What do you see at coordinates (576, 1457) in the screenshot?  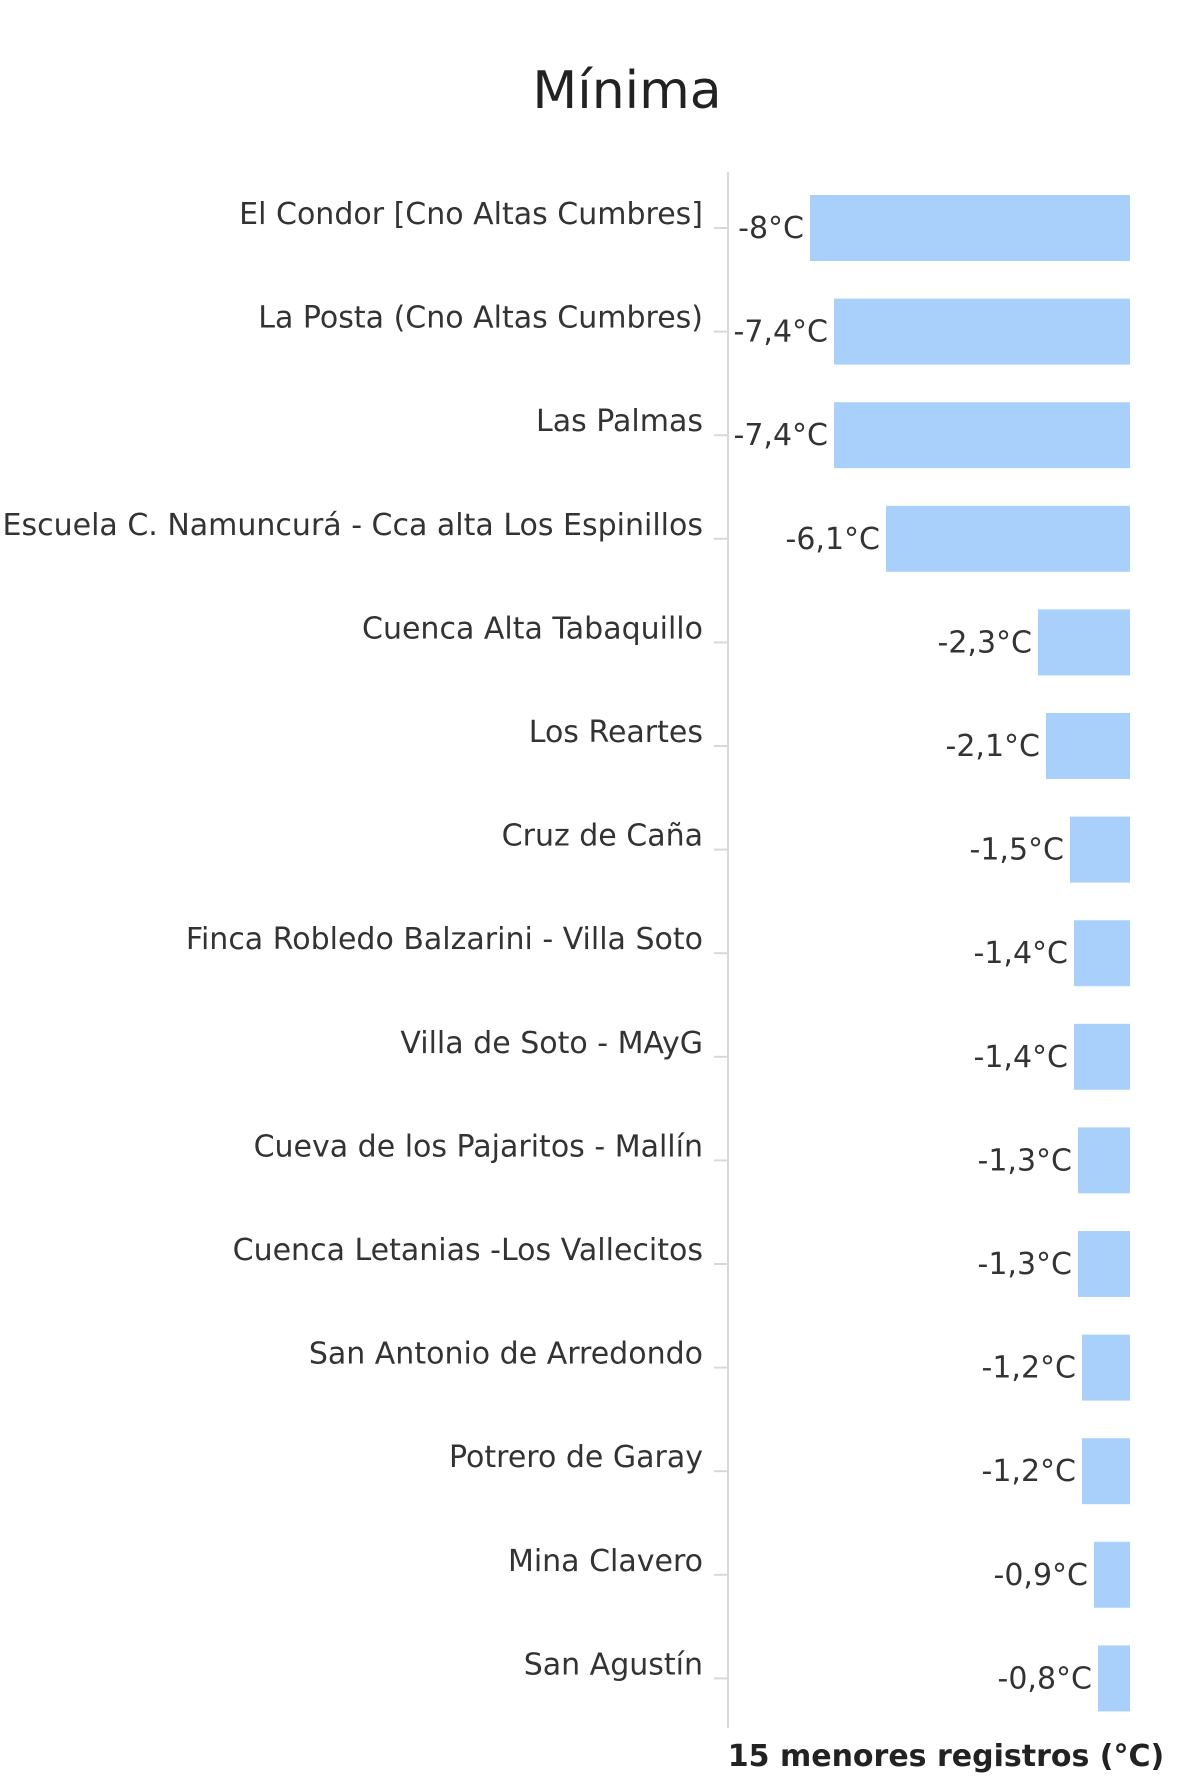 I see `category-label: Potrero de Garay` at bounding box center [576, 1457].